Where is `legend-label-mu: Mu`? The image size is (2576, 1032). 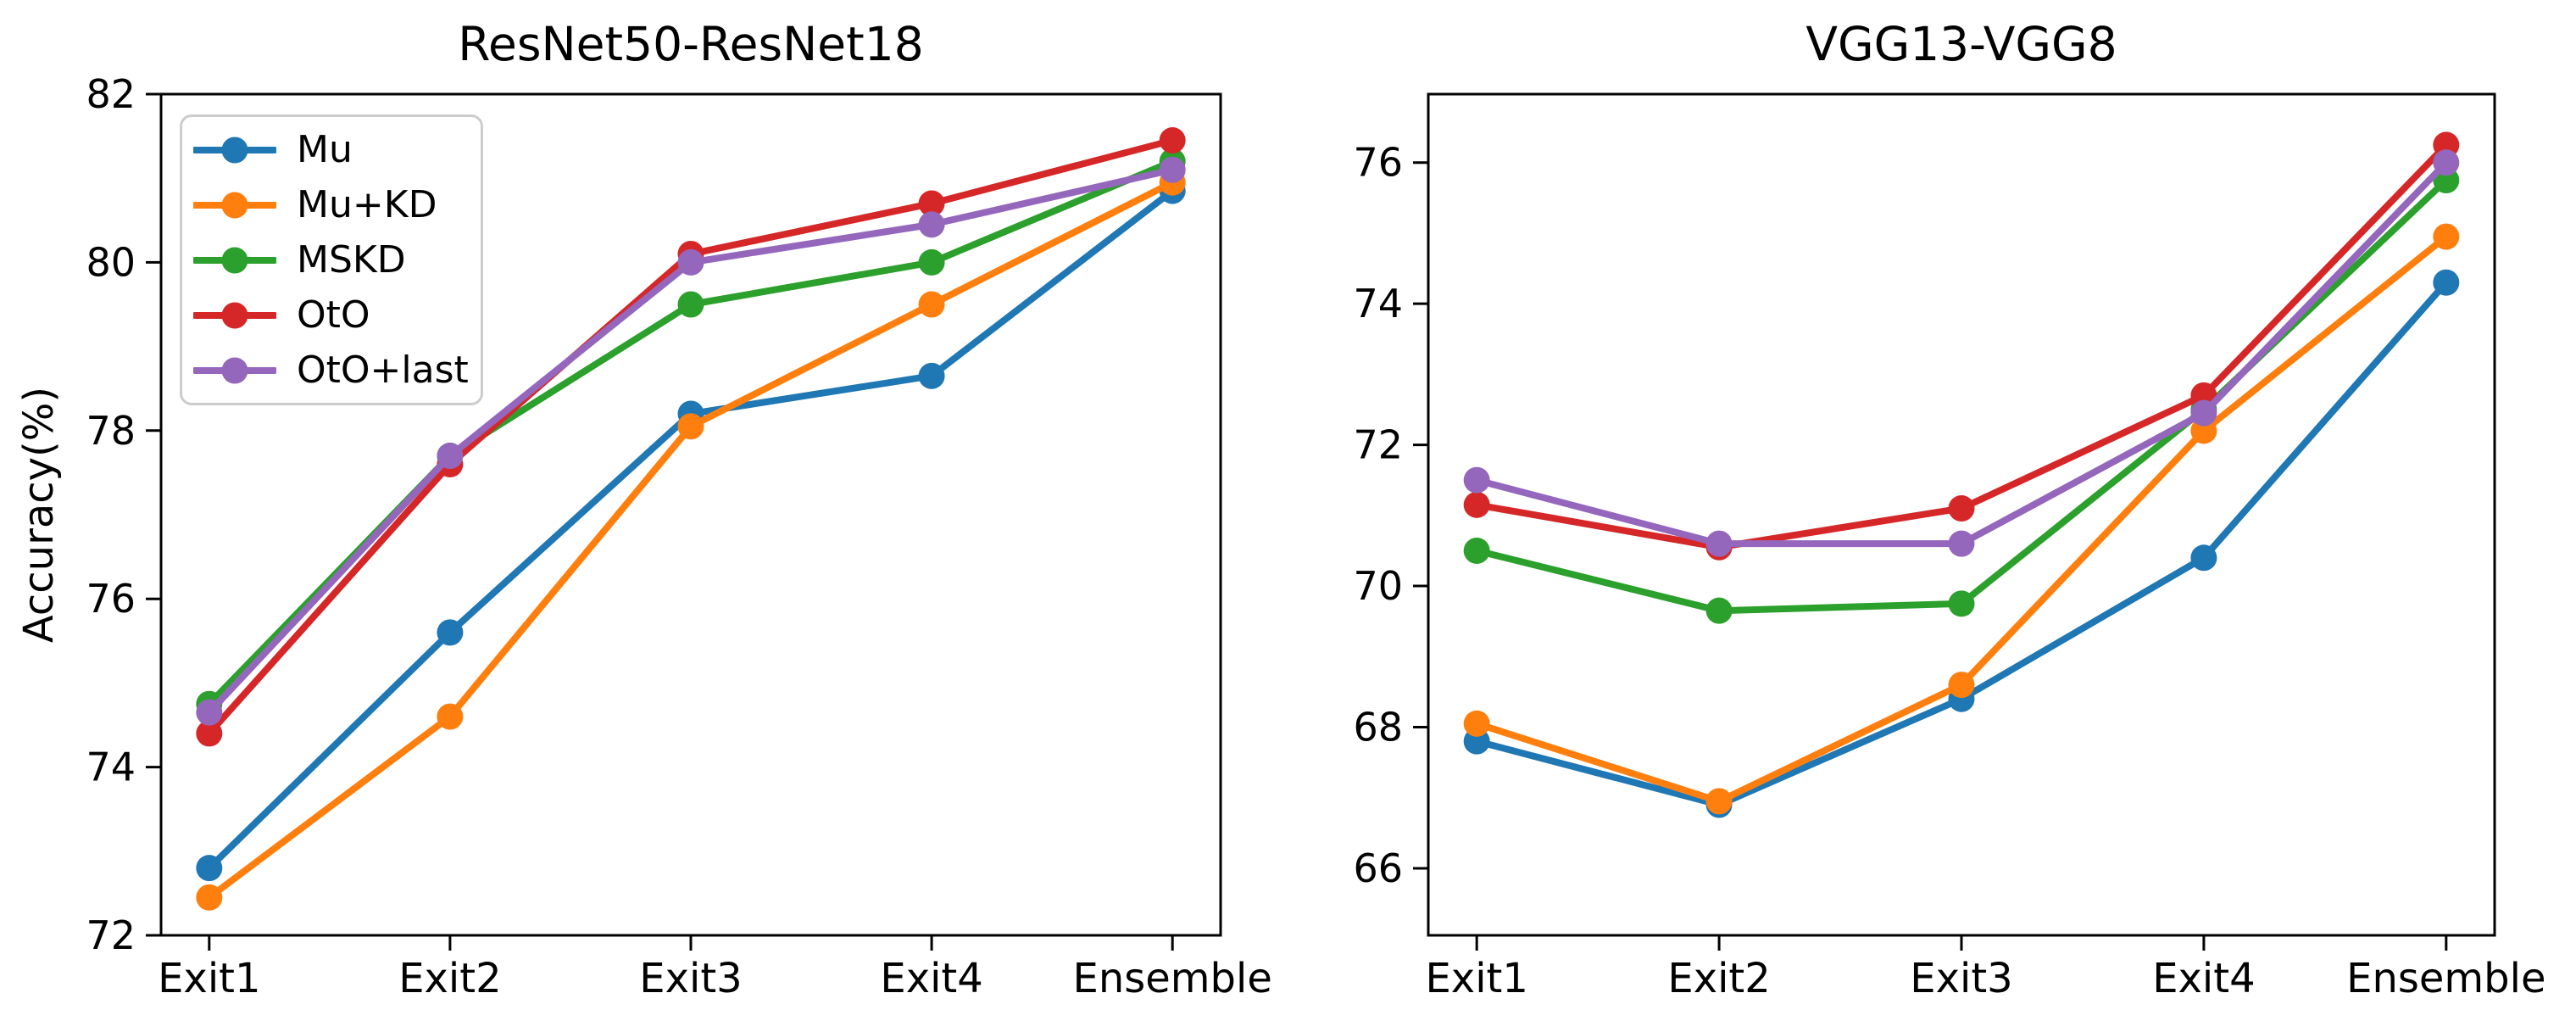 legend-label-mu: Mu is located at coordinates (325, 149).